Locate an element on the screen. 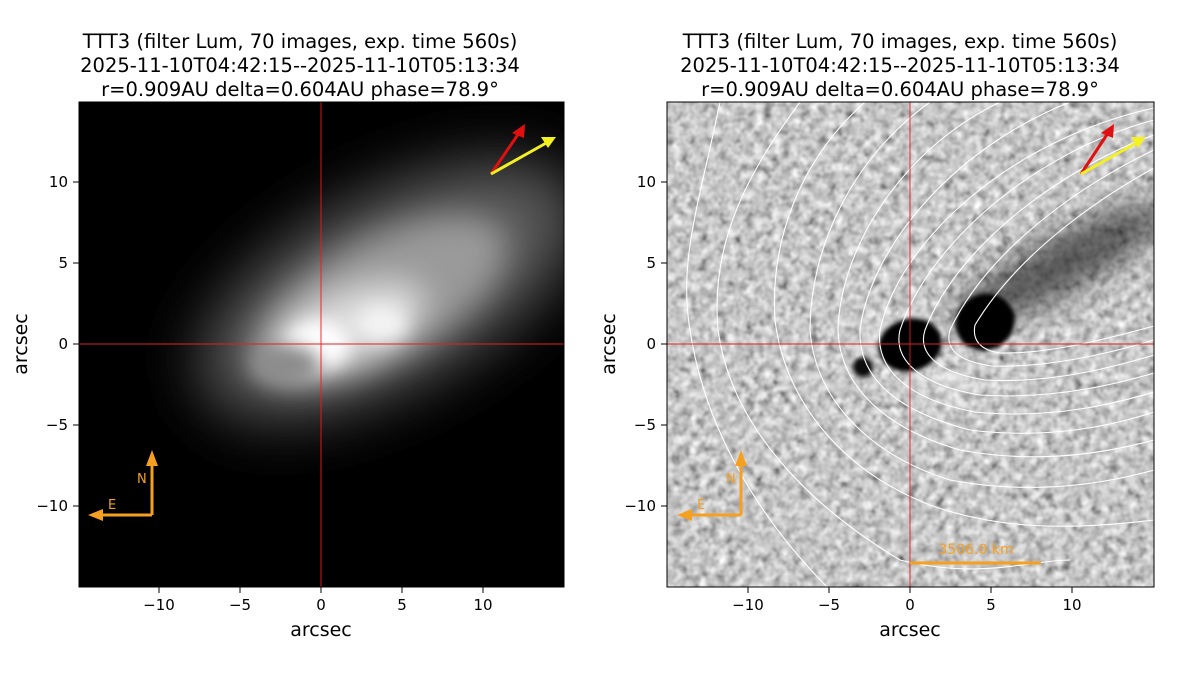 This screenshot has height=675, width=1200. scale-bar: 3506.0 km is located at coordinates (975, 553).